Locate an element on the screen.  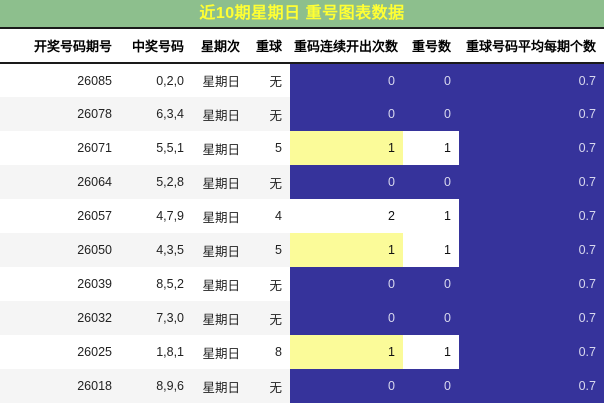
table-row: 26039 8,5,2 星期日无 0 0 0.7 is located at coordinates (302, 284).